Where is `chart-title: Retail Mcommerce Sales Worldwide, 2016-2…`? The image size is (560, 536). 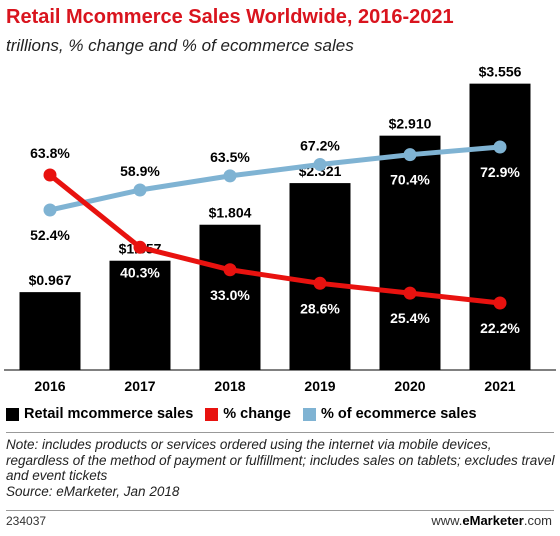
chart-title: Retail Mcommerce Sales Worldwide, 2016-2… is located at coordinates (230, 17).